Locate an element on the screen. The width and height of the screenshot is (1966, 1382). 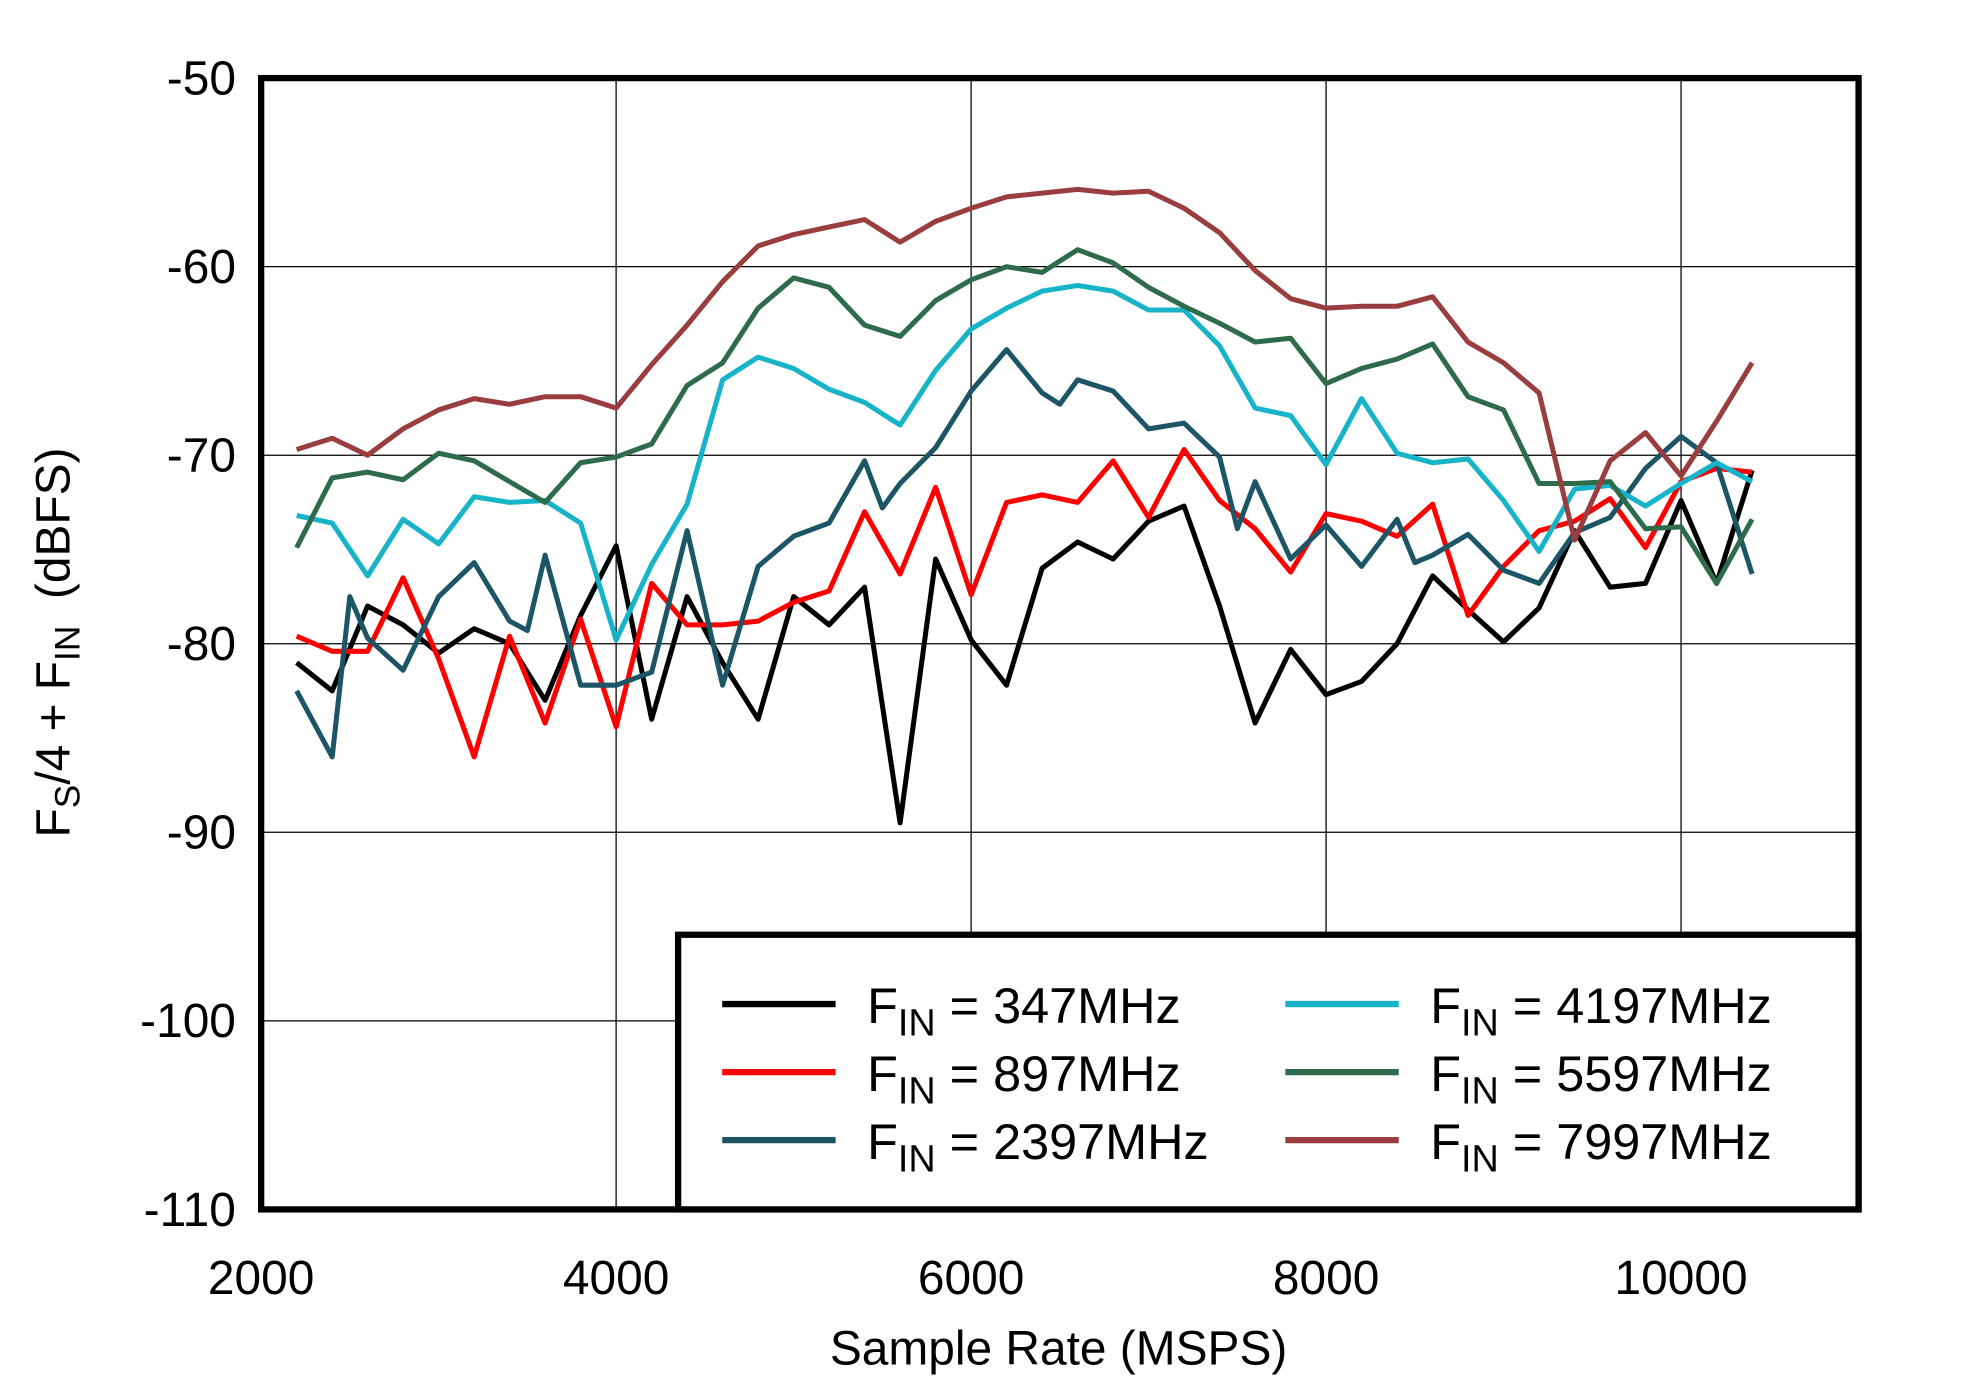
y-axis-label: FS/4 + FIN (dBFS) is located at coordinates (58, 643).